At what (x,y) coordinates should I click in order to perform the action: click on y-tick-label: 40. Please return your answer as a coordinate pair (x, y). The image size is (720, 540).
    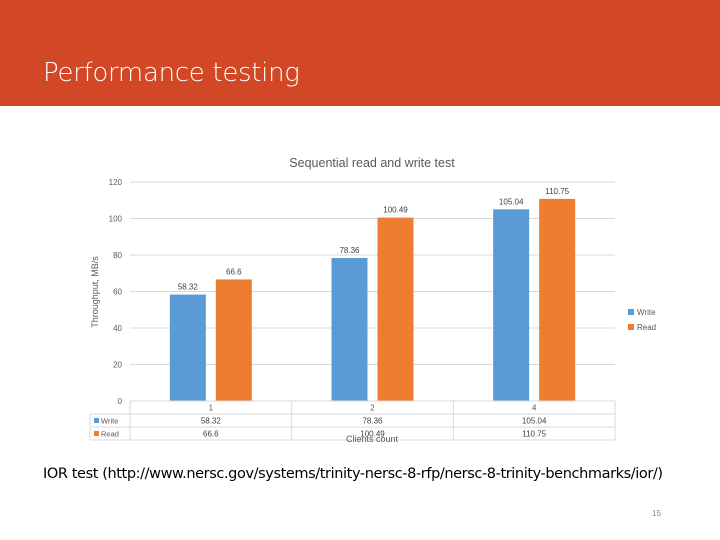
    Looking at the image, I should click on (117, 328).